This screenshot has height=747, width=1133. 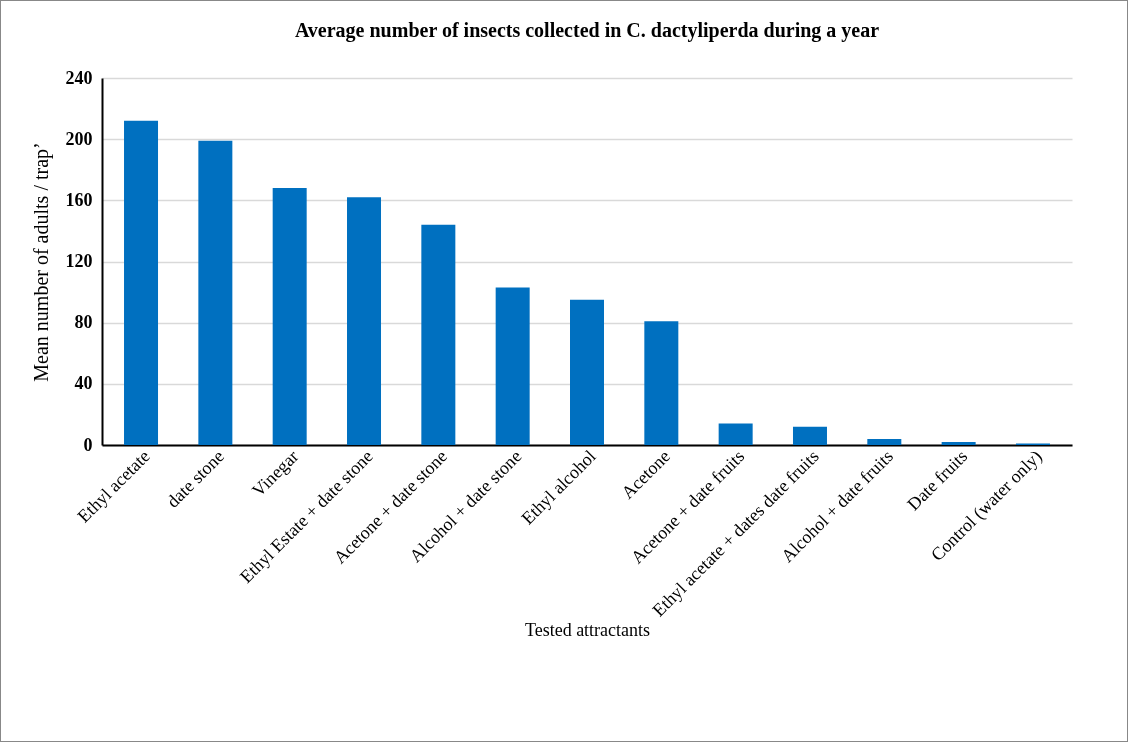 What do you see at coordinates (587, 630) in the screenshot?
I see `x-axis-title: Tested attractants` at bounding box center [587, 630].